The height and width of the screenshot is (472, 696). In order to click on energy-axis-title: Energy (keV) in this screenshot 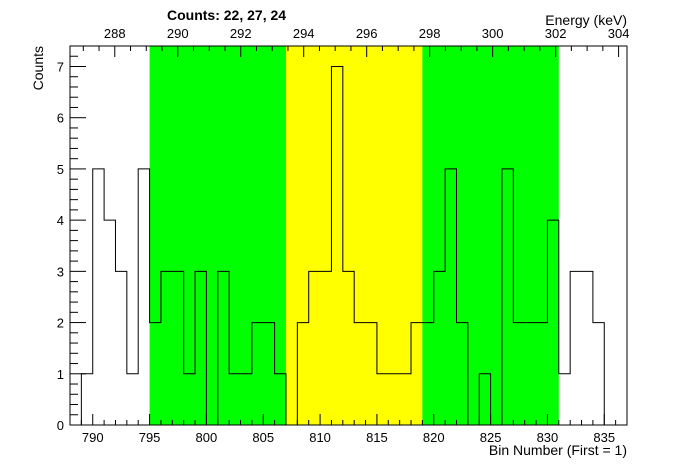, I will do `click(586, 20)`.